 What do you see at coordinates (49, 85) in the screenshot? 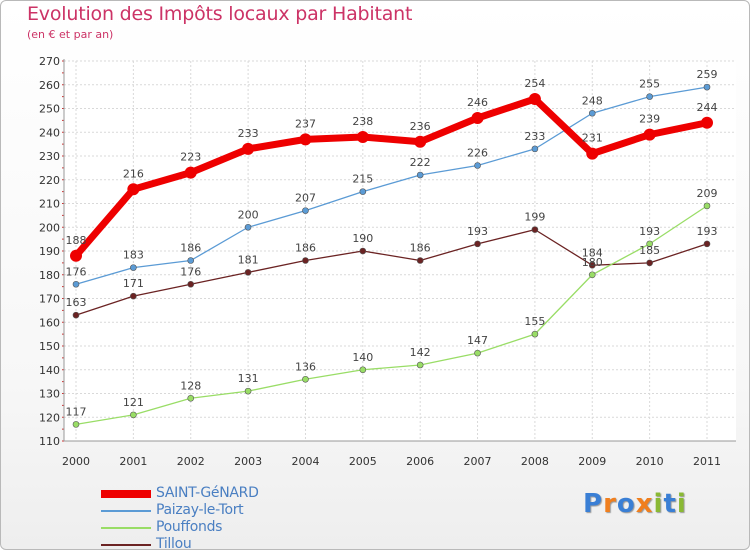
I see `y-tick-label: 260` at bounding box center [49, 85].